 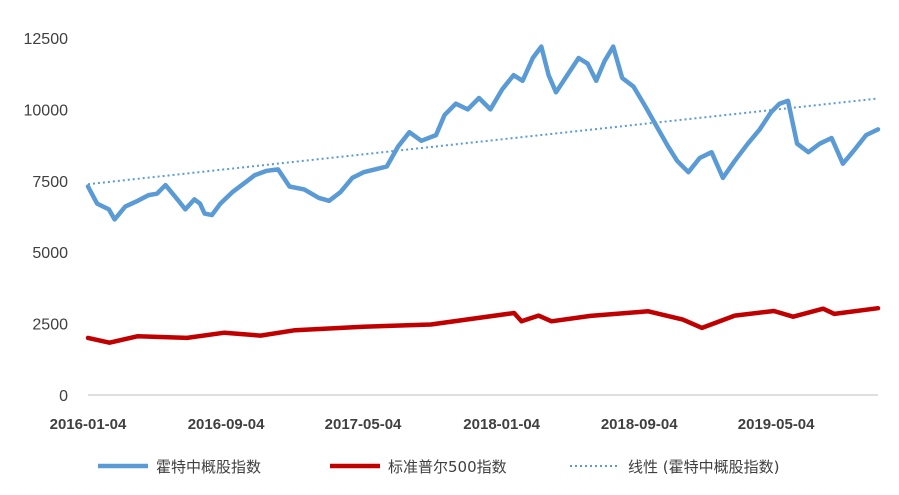 What do you see at coordinates (363, 424) in the screenshot?
I see `x-tick-label: 2017-05-04` at bounding box center [363, 424].